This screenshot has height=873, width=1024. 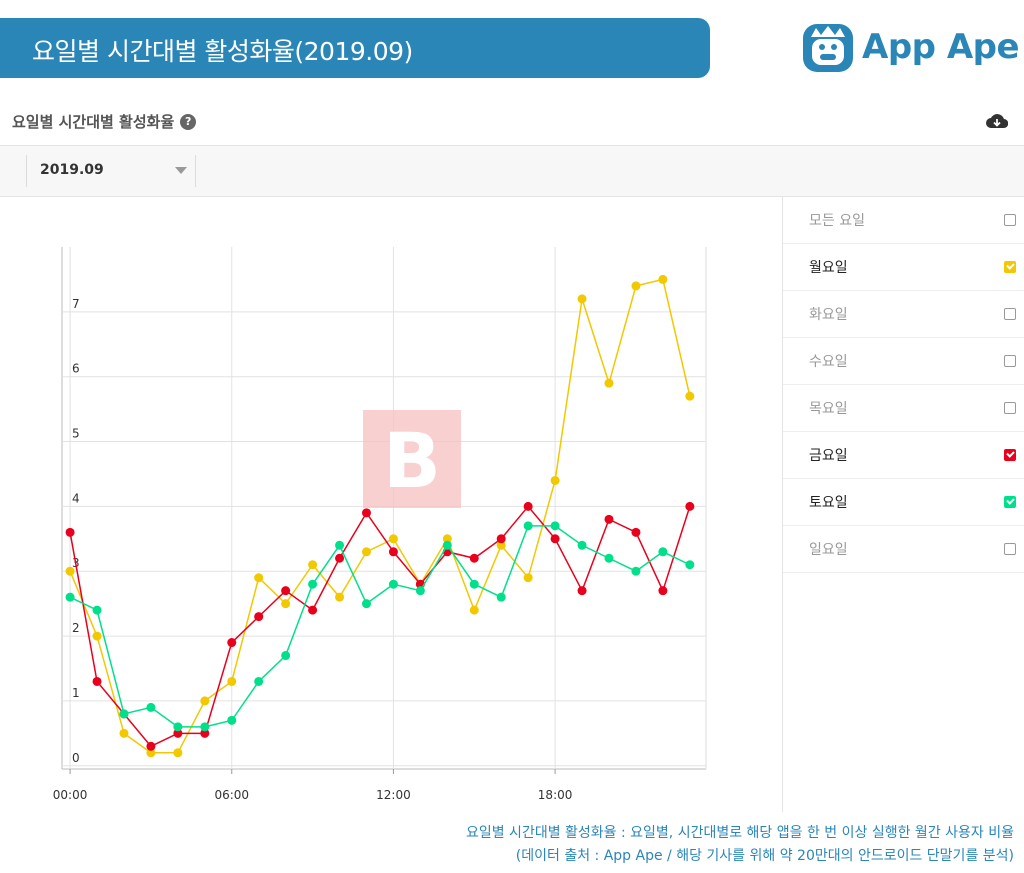 What do you see at coordinates (393, 795) in the screenshot?
I see `x-tick-label: 12:00` at bounding box center [393, 795].